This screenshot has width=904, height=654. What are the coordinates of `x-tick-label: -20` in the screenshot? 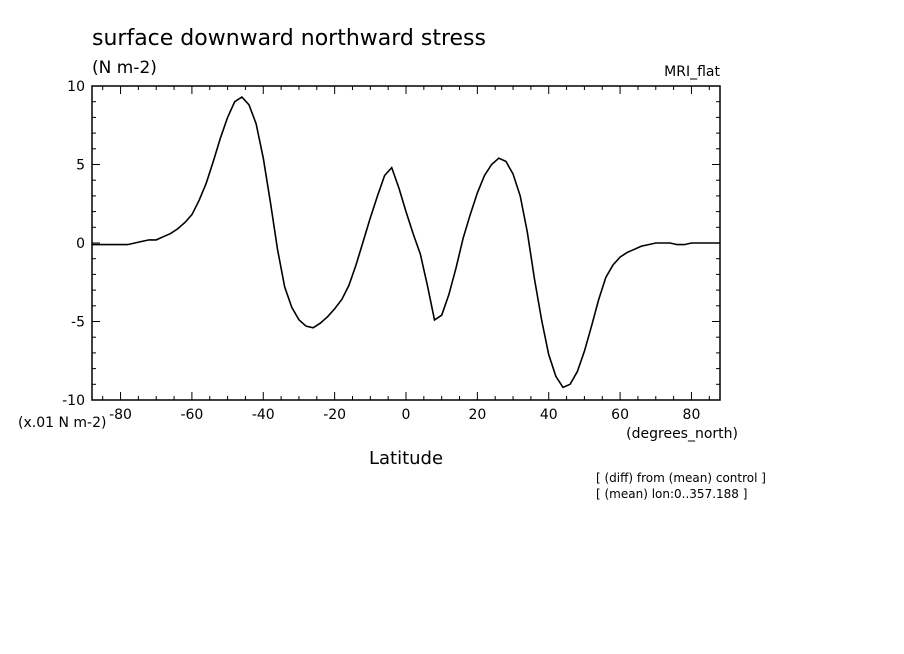 It's located at (334, 415).